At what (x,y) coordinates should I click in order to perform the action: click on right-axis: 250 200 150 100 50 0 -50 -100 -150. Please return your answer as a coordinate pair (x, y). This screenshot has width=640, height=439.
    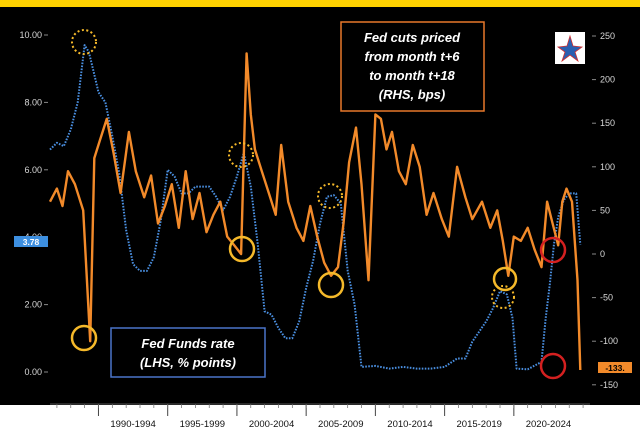
    Looking at the image, I should click on (605, 210).